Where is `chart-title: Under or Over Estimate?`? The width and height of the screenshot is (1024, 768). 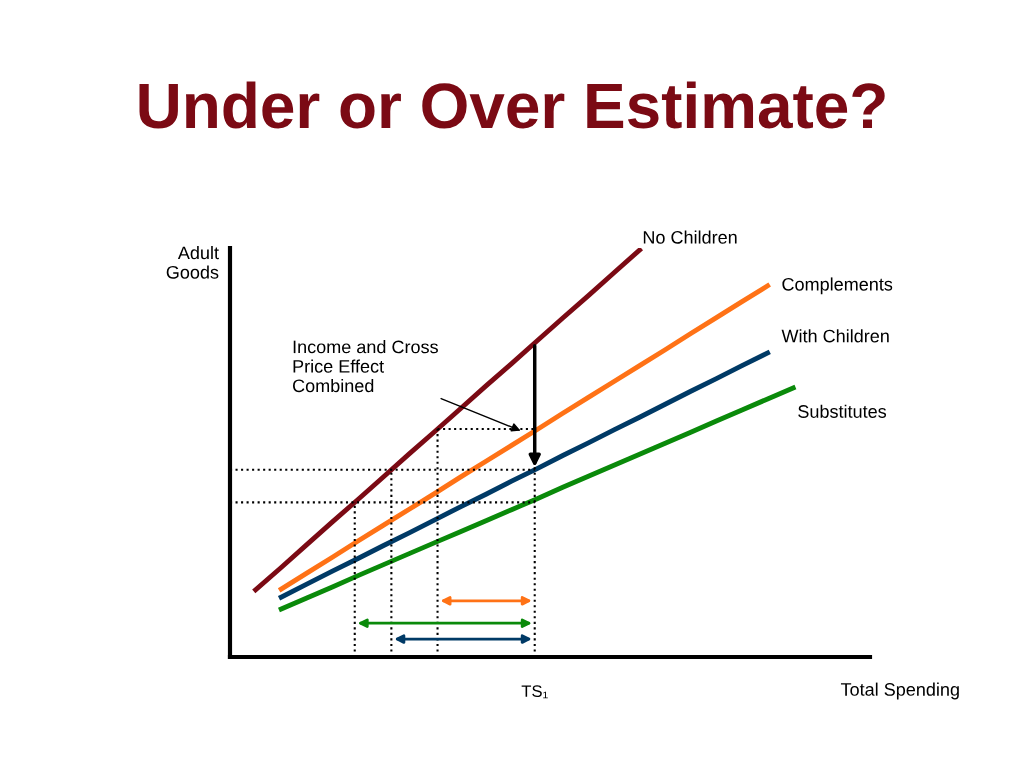
chart-title: Under or Over Estimate? is located at coordinates (512, 105).